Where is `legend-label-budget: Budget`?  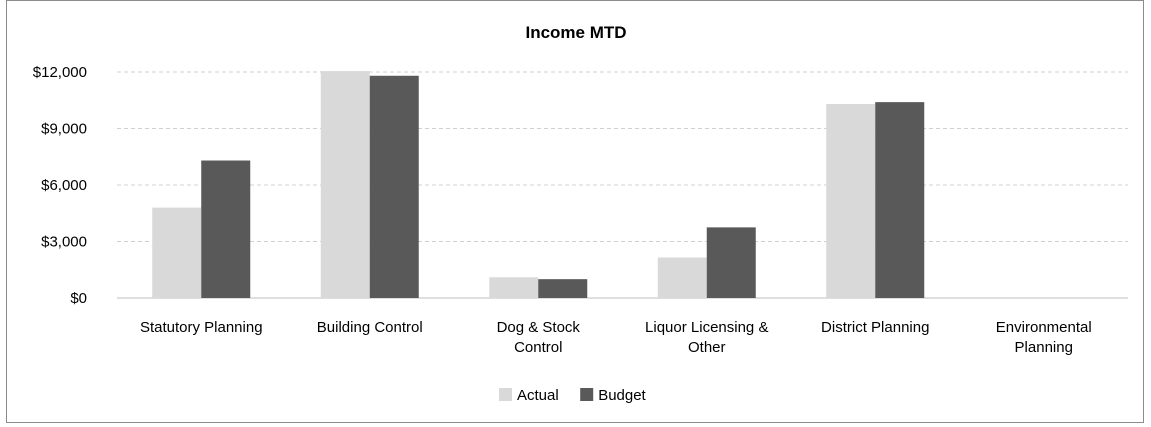
legend-label-budget: Budget is located at coordinates (622, 395).